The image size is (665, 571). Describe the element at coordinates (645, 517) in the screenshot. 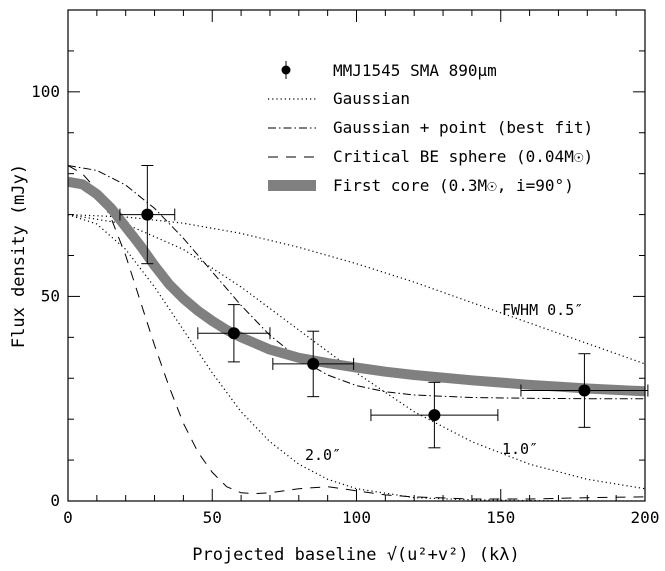

I see `x-tick-label: 200` at that location.